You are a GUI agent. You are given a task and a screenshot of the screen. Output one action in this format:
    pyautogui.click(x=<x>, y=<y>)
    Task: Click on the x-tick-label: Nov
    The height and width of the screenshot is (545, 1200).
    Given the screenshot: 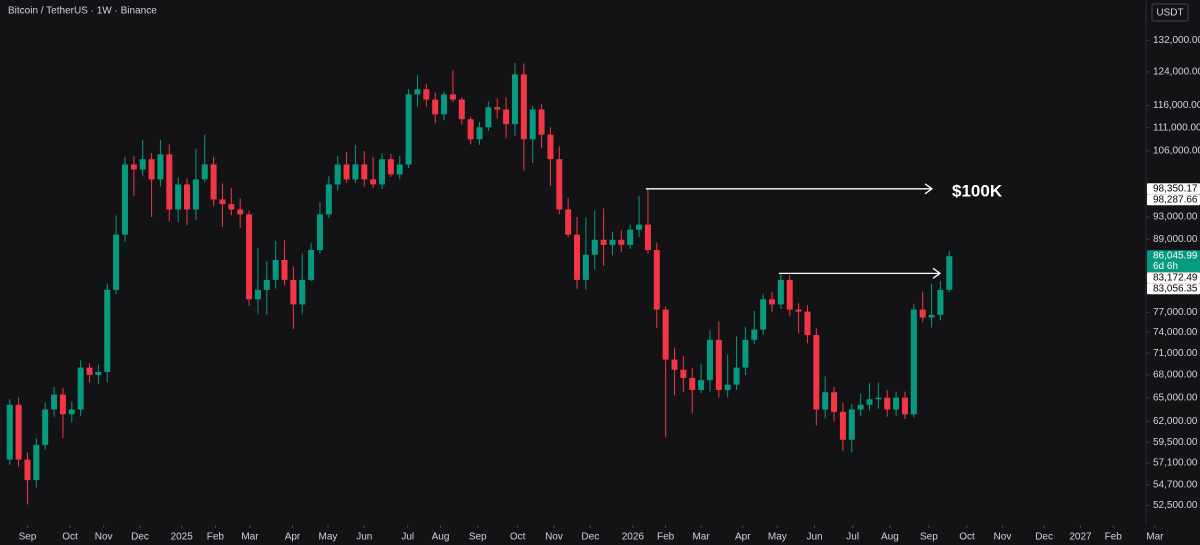 What is the action you would take?
    pyautogui.click(x=104, y=537)
    